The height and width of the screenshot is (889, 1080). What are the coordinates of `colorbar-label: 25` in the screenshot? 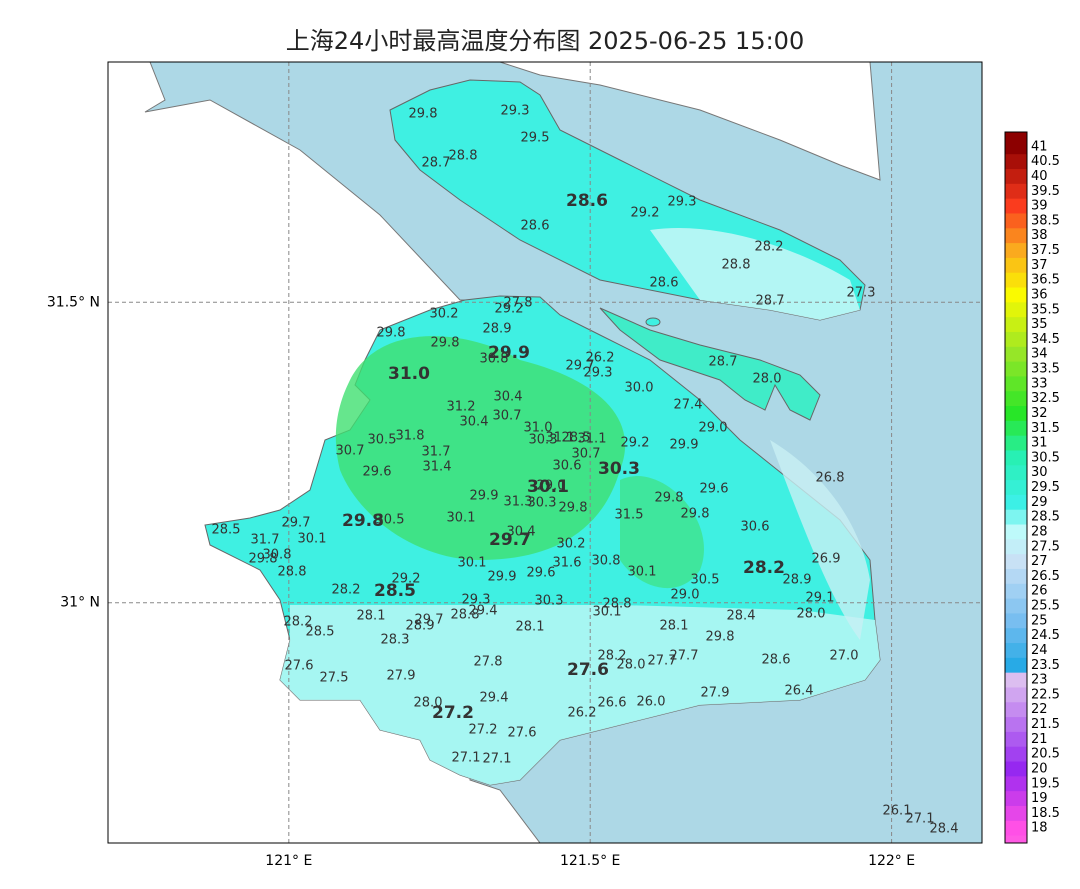 It's located at (1039, 620).